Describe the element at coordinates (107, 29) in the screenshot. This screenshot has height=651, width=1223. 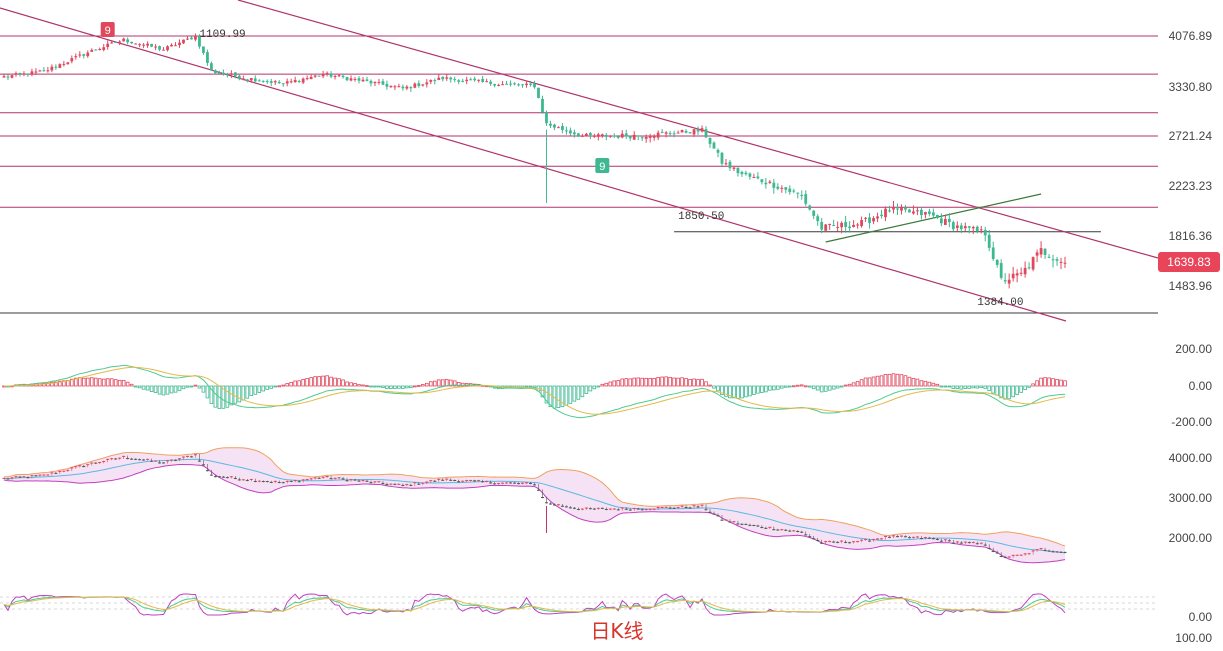
I see `td-marker-badge` at that location.